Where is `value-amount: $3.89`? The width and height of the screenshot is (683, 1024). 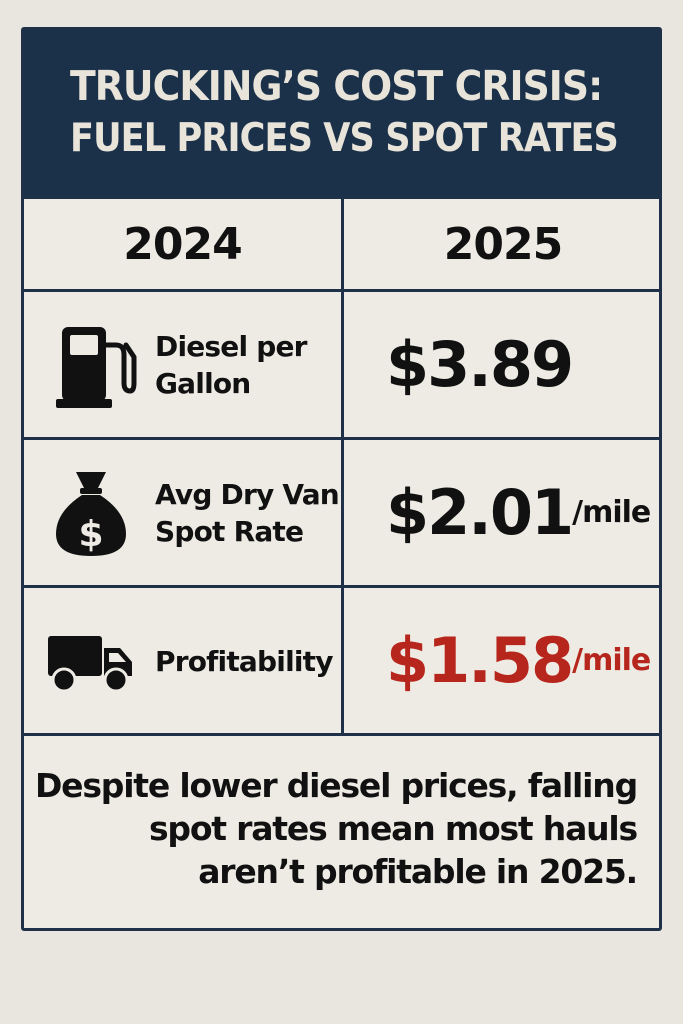 value-amount: $3.89 is located at coordinates (480, 364).